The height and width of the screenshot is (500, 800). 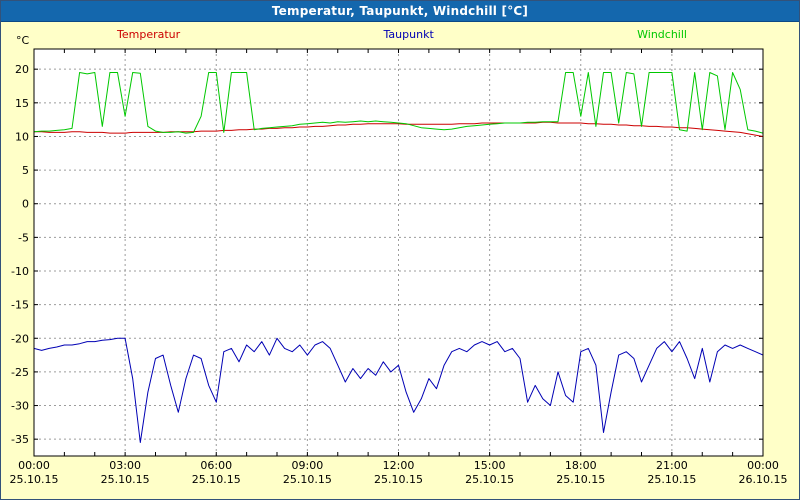 I want to click on y-tick-label: 10, so click(x=22, y=136).